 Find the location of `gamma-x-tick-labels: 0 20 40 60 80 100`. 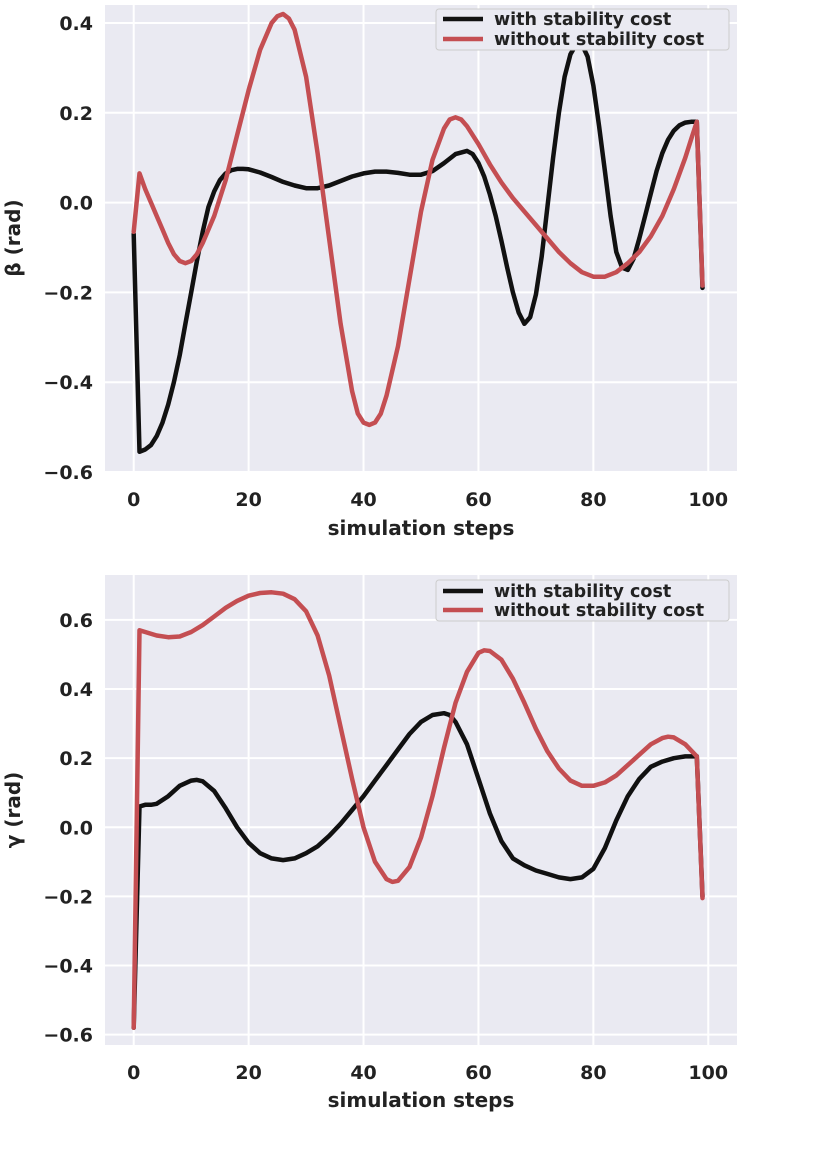

gamma-x-tick-labels: 0 20 40 60 80 100 is located at coordinates (427, 1073).